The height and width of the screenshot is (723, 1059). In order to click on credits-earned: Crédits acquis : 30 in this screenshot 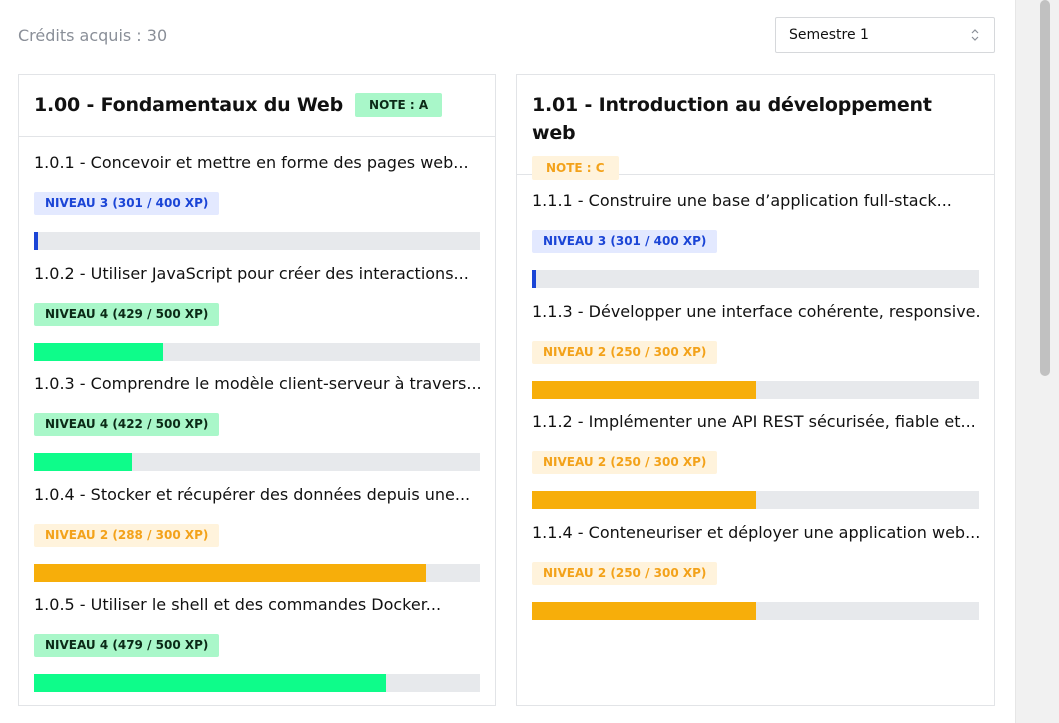, I will do `click(93, 35)`.